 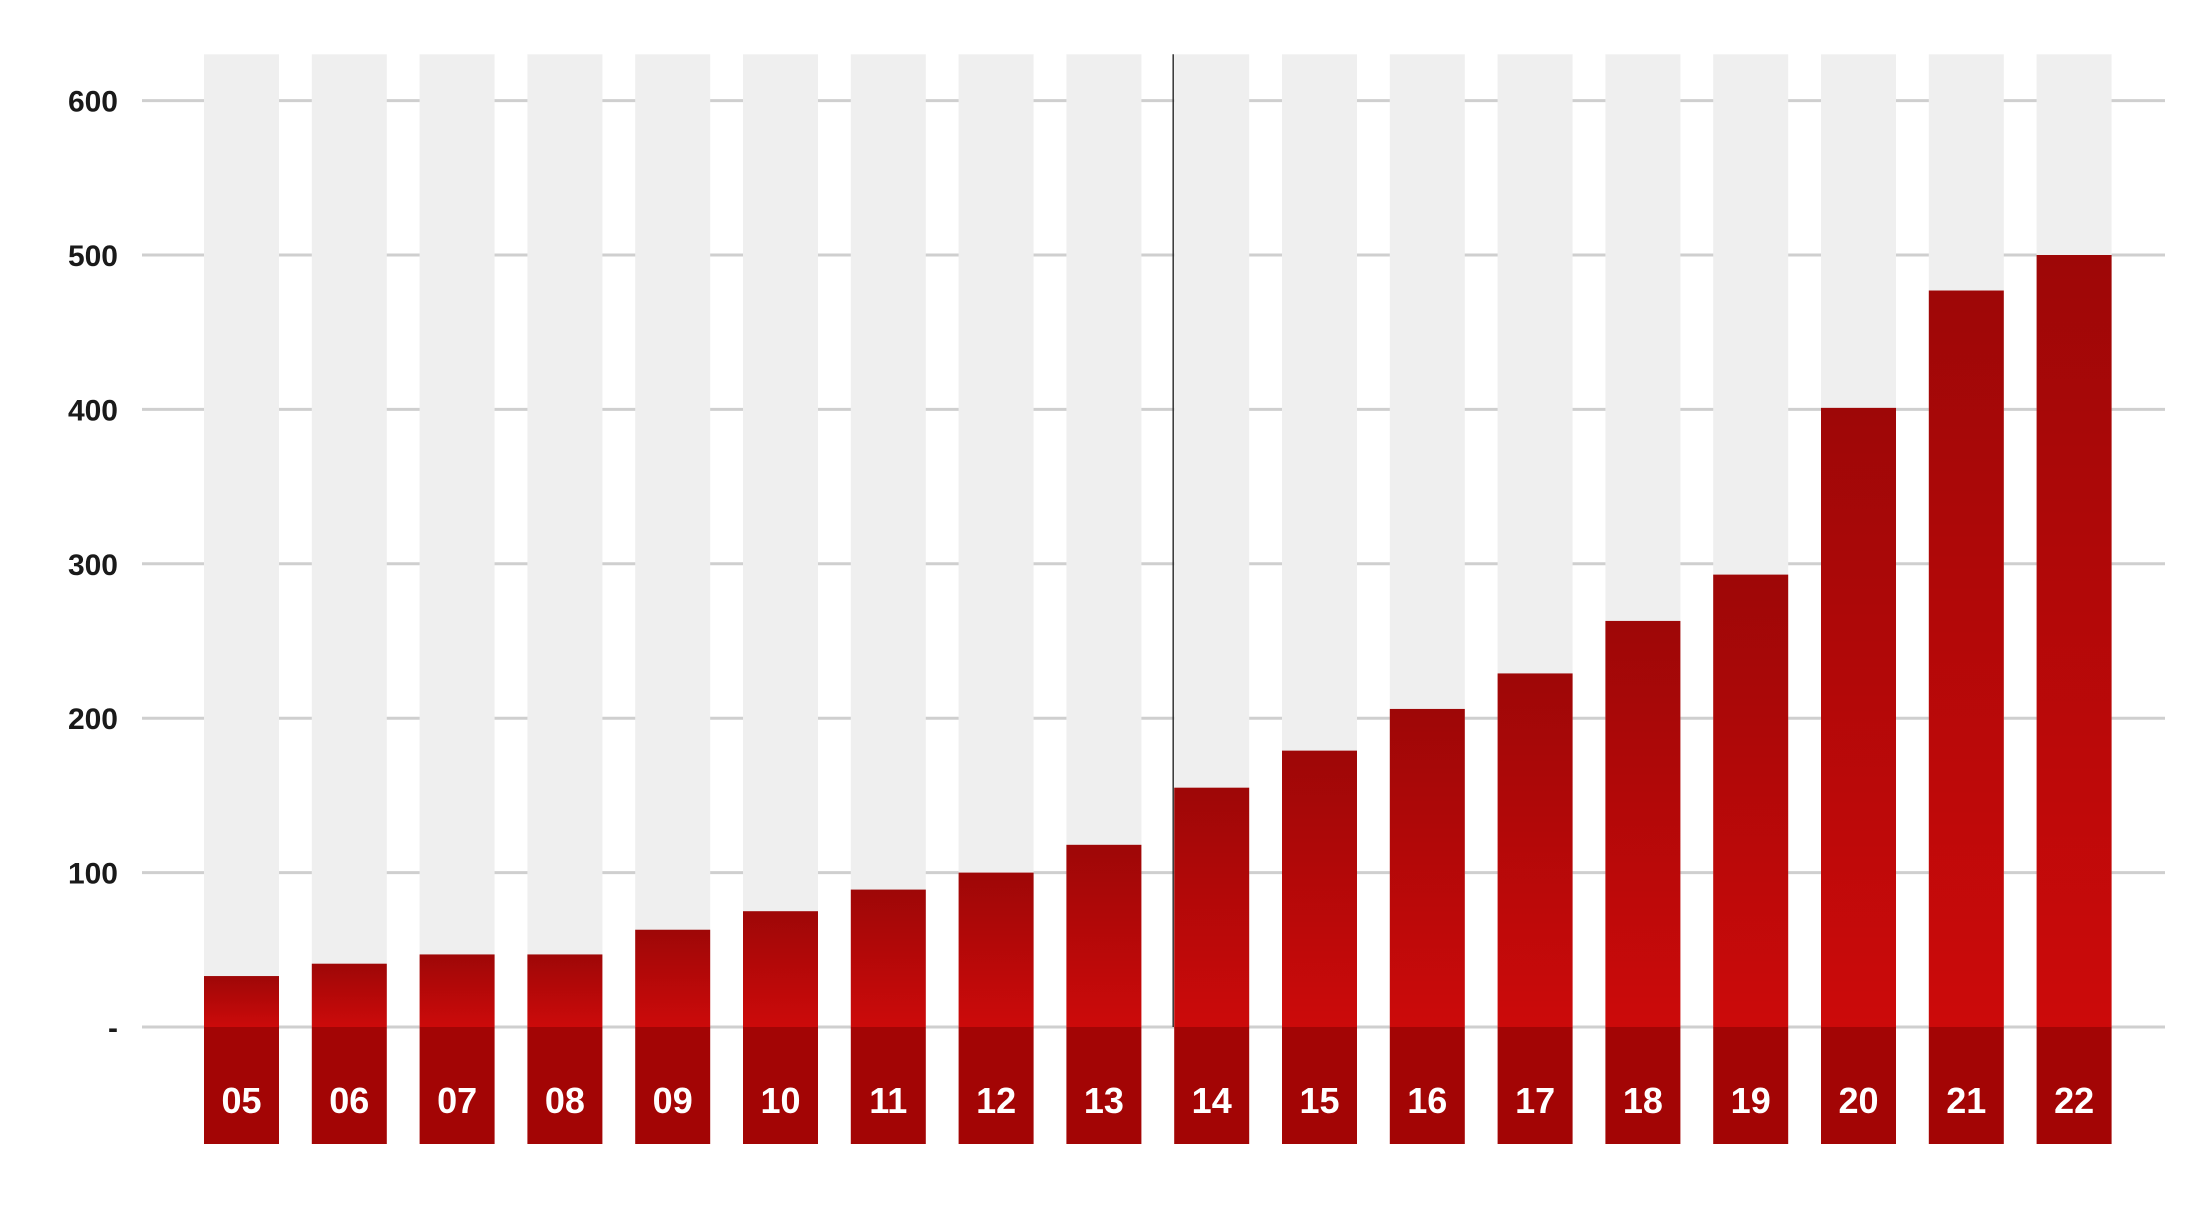 I want to click on x-tick-label: 10, so click(x=780, y=1100).